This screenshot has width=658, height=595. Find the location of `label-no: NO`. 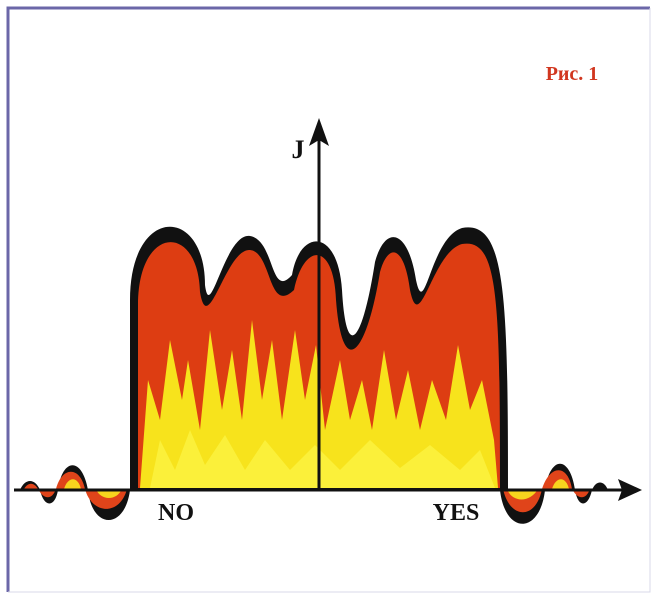

label-no: NO is located at coordinates (176, 513).